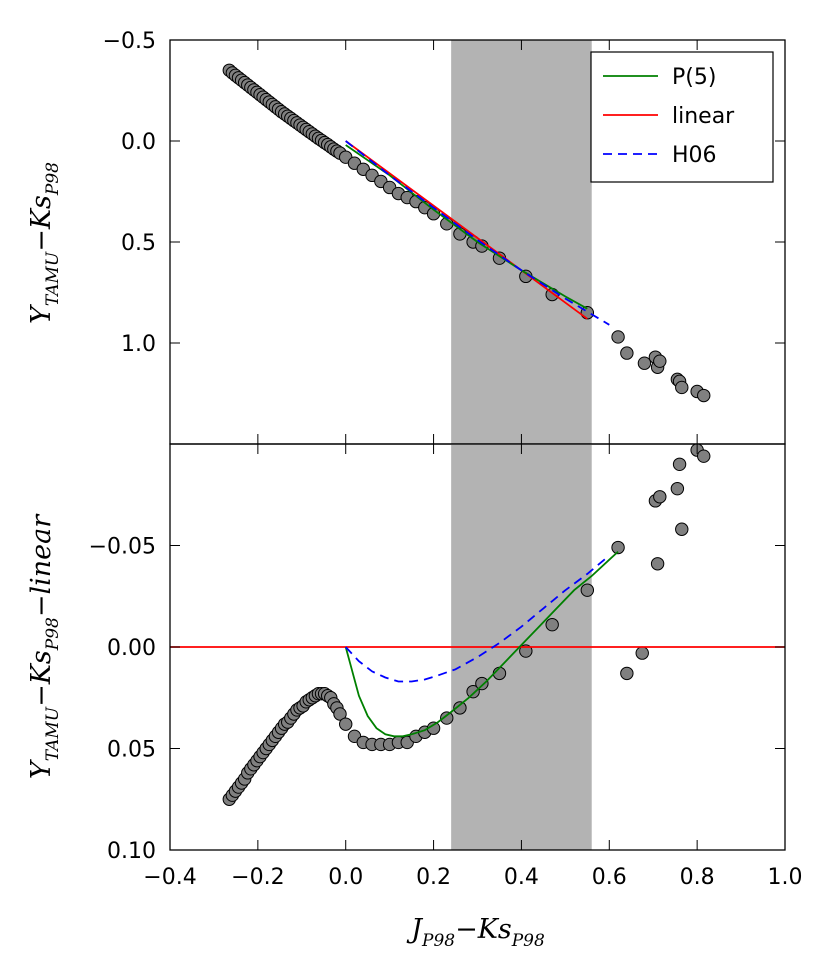 This screenshot has height=969, width=830. I want to click on legend-label: linear, so click(703, 116).